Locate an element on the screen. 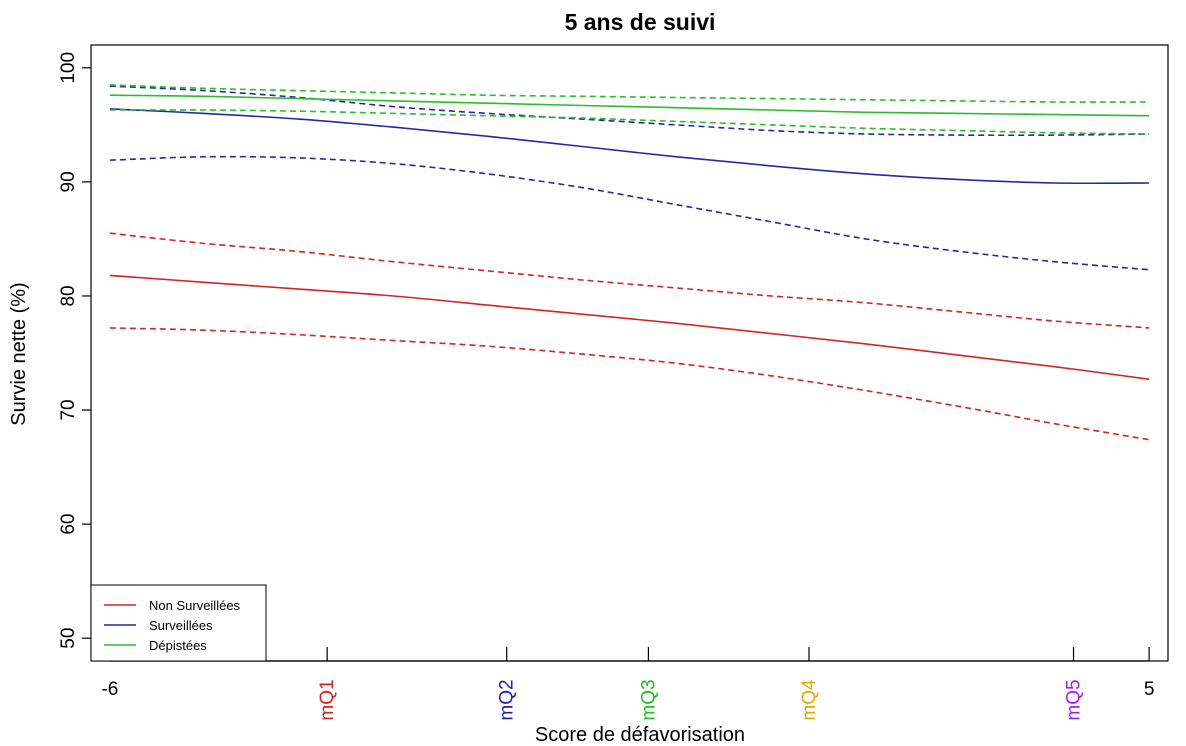 Image resolution: width=1186 pixels, height=746 pixels. y-axis: 50 60 70 80 90 100 is located at coordinates (74, 350).